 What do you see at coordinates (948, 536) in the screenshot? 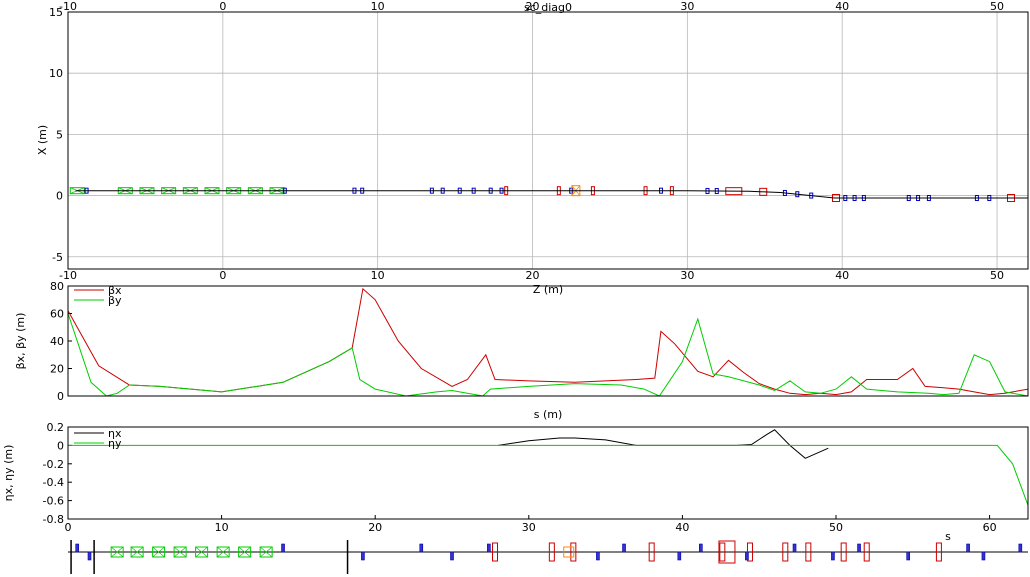
I see `dispersion-xlabel: s` at bounding box center [948, 536].